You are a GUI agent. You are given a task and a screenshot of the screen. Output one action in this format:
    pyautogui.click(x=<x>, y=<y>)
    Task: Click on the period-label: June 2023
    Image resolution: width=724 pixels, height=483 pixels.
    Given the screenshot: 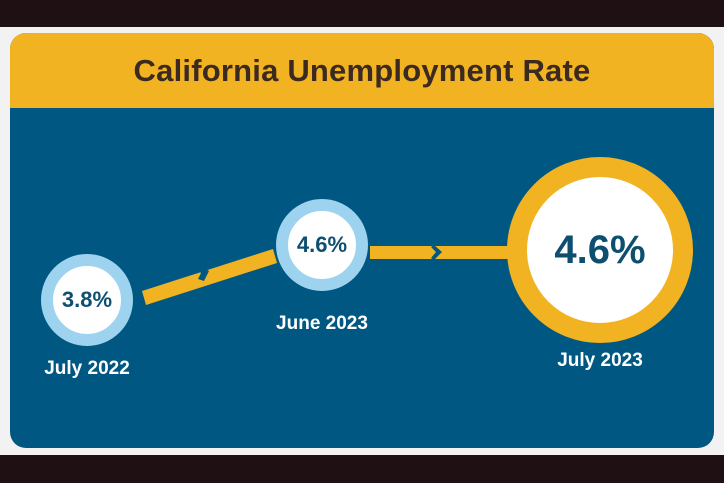 What is the action you would take?
    pyautogui.click(x=322, y=323)
    